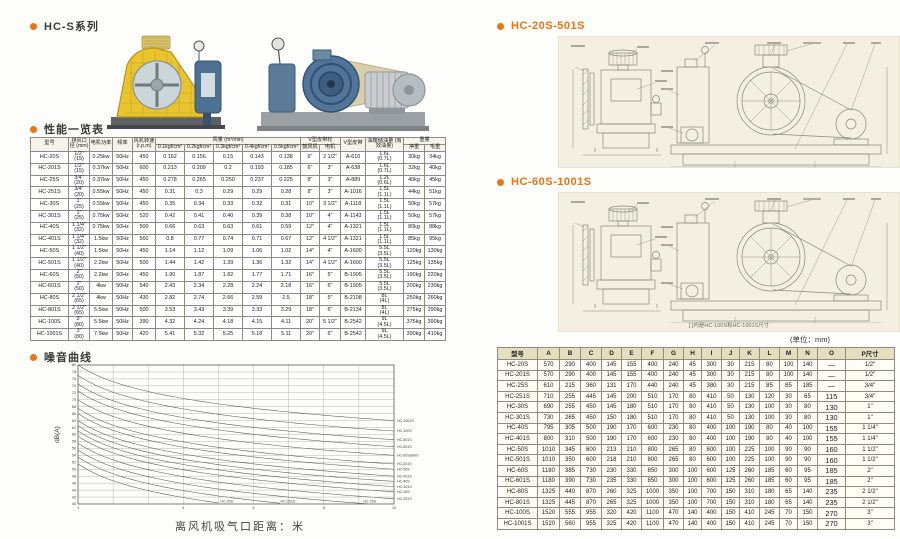 The image size is (900, 539). I want to click on col-freq: 频率, so click(122, 144).